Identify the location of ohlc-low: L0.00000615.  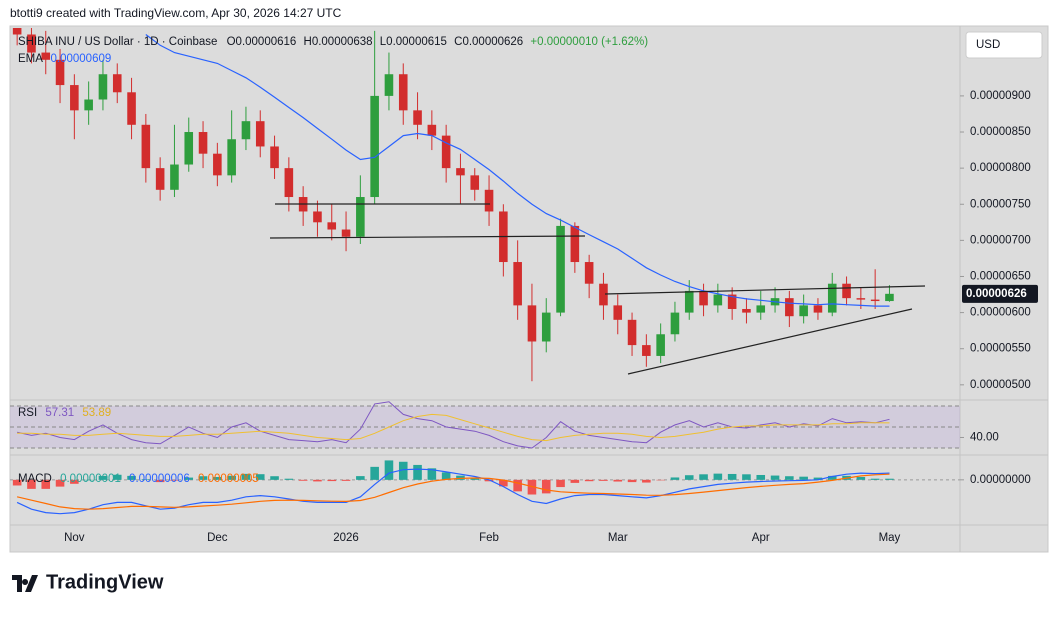
(413, 42).